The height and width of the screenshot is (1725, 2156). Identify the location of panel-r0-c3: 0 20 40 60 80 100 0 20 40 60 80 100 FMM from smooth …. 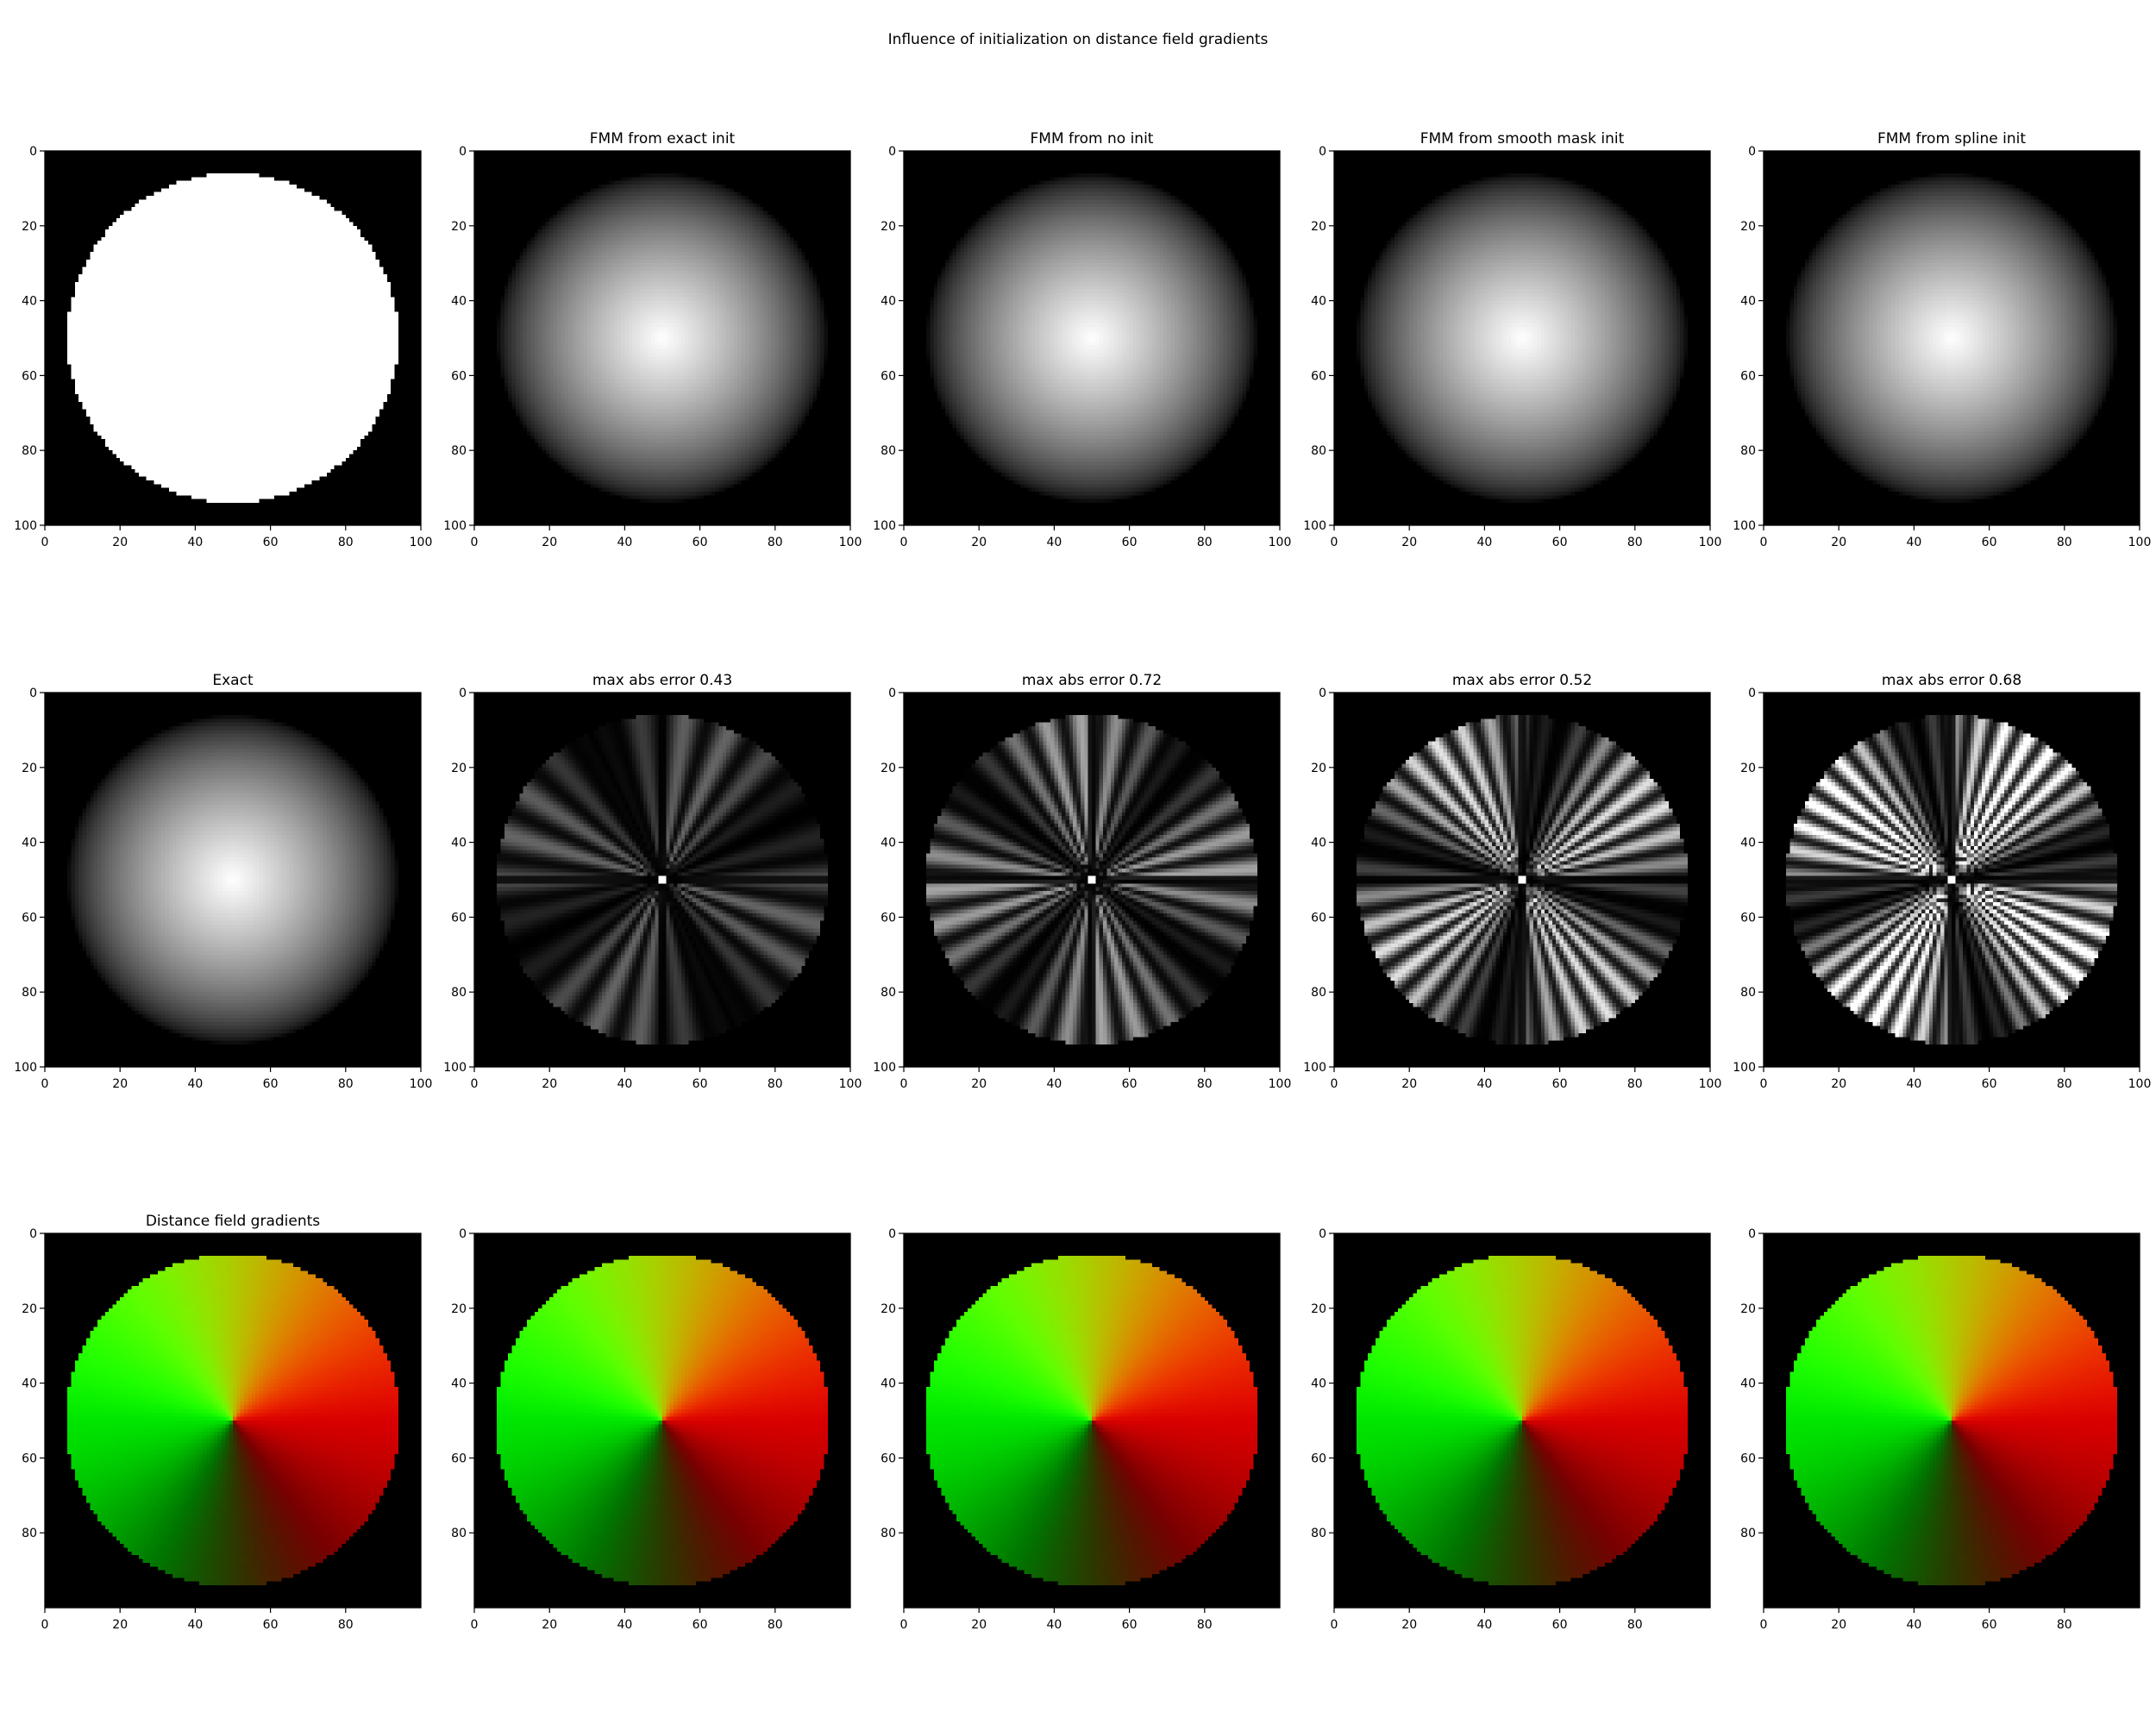
(1512, 340).